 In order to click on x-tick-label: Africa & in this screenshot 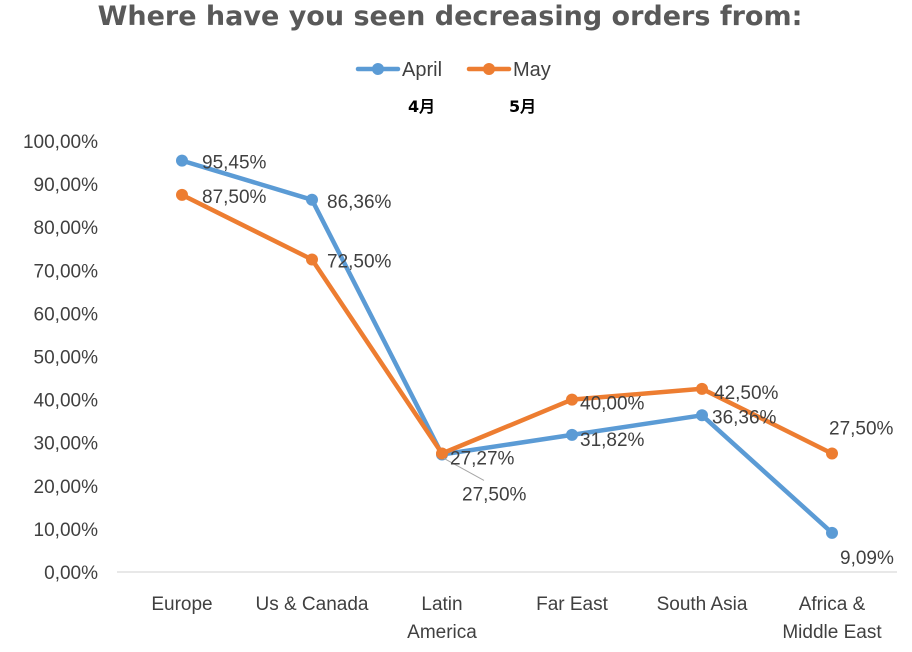, I will do `click(832, 604)`.